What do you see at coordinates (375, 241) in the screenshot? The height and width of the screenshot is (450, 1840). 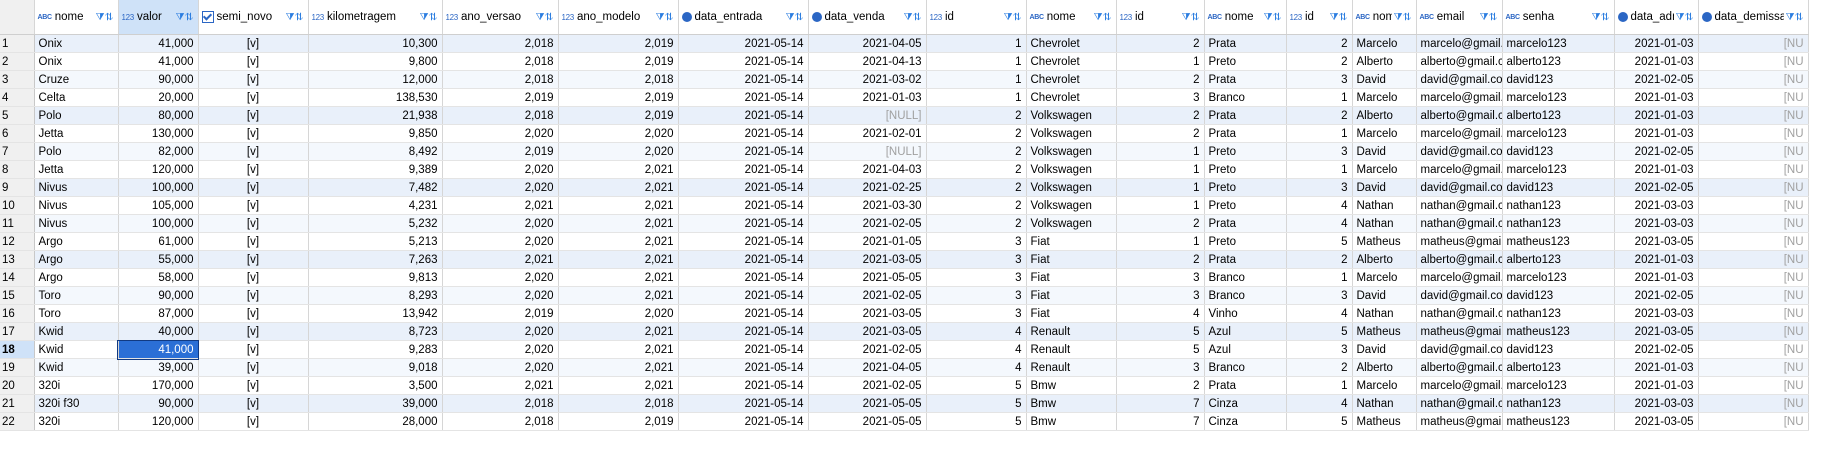 I see `cell-kilometragem: 5,213` at bounding box center [375, 241].